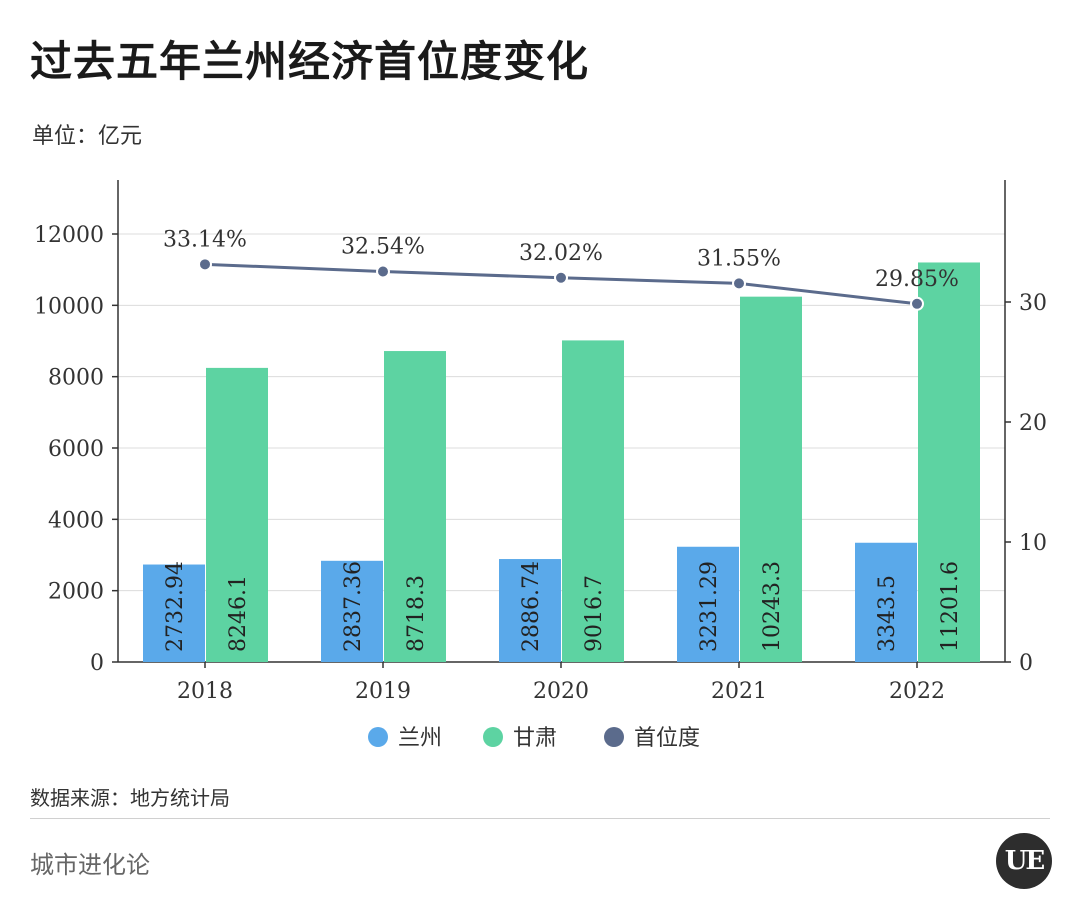 The image size is (1080, 918). Describe the element at coordinates (90, 865) in the screenshot. I see `brand-name: 城市进化论` at that location.